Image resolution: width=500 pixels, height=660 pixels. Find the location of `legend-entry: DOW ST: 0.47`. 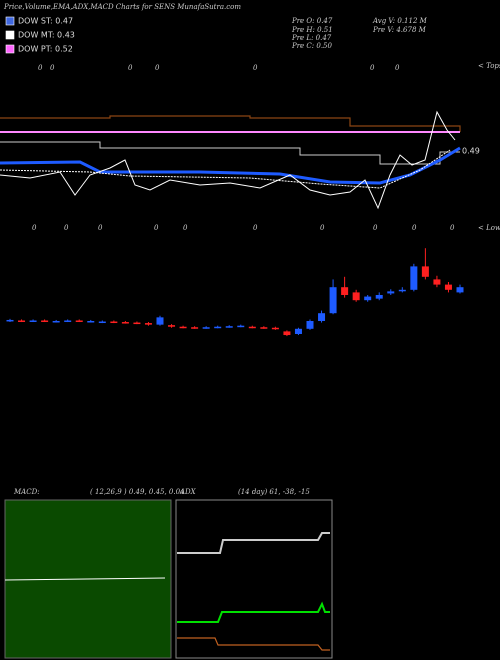

legend-entry: DOW ST: 0.47 is located at coordinates (45, 21).